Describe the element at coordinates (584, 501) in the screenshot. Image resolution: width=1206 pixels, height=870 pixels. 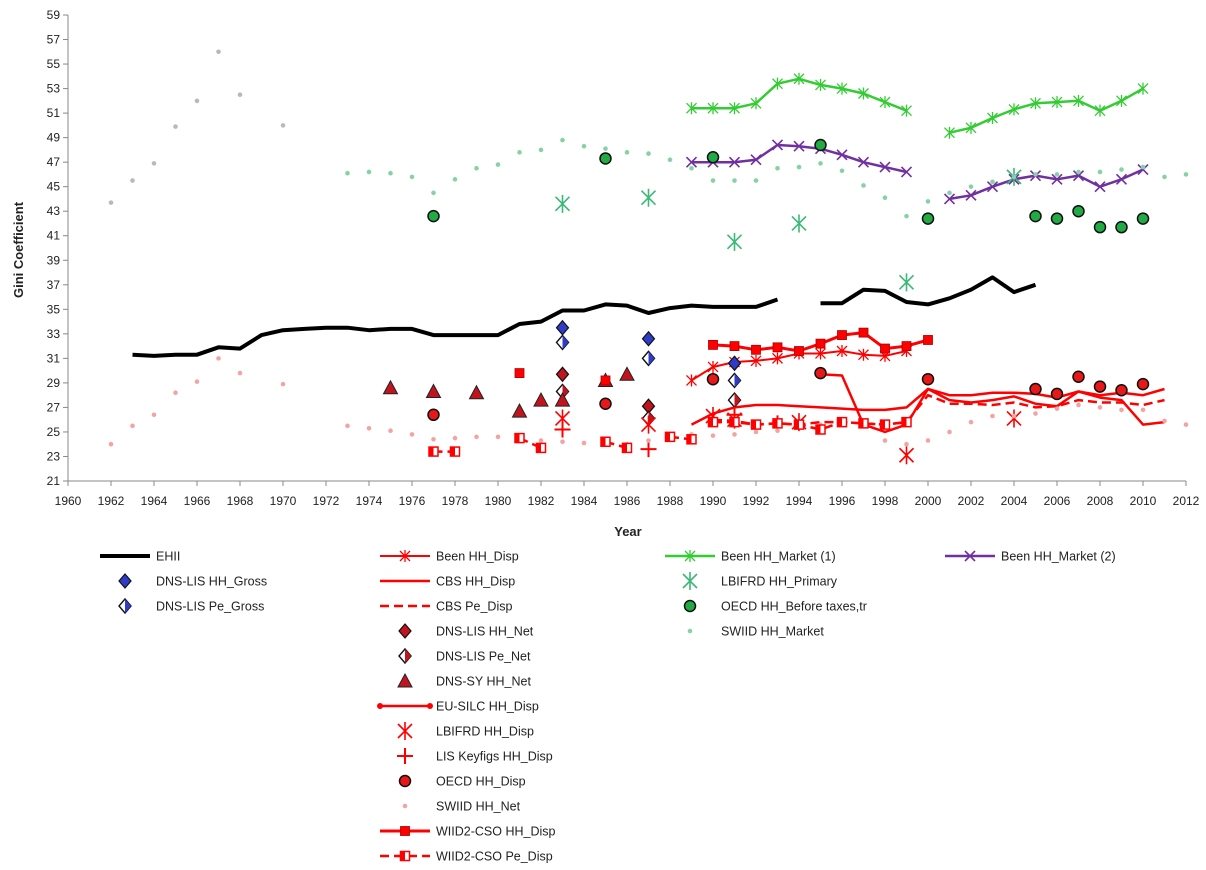
I see `x-tick-label: 1984` at that location.